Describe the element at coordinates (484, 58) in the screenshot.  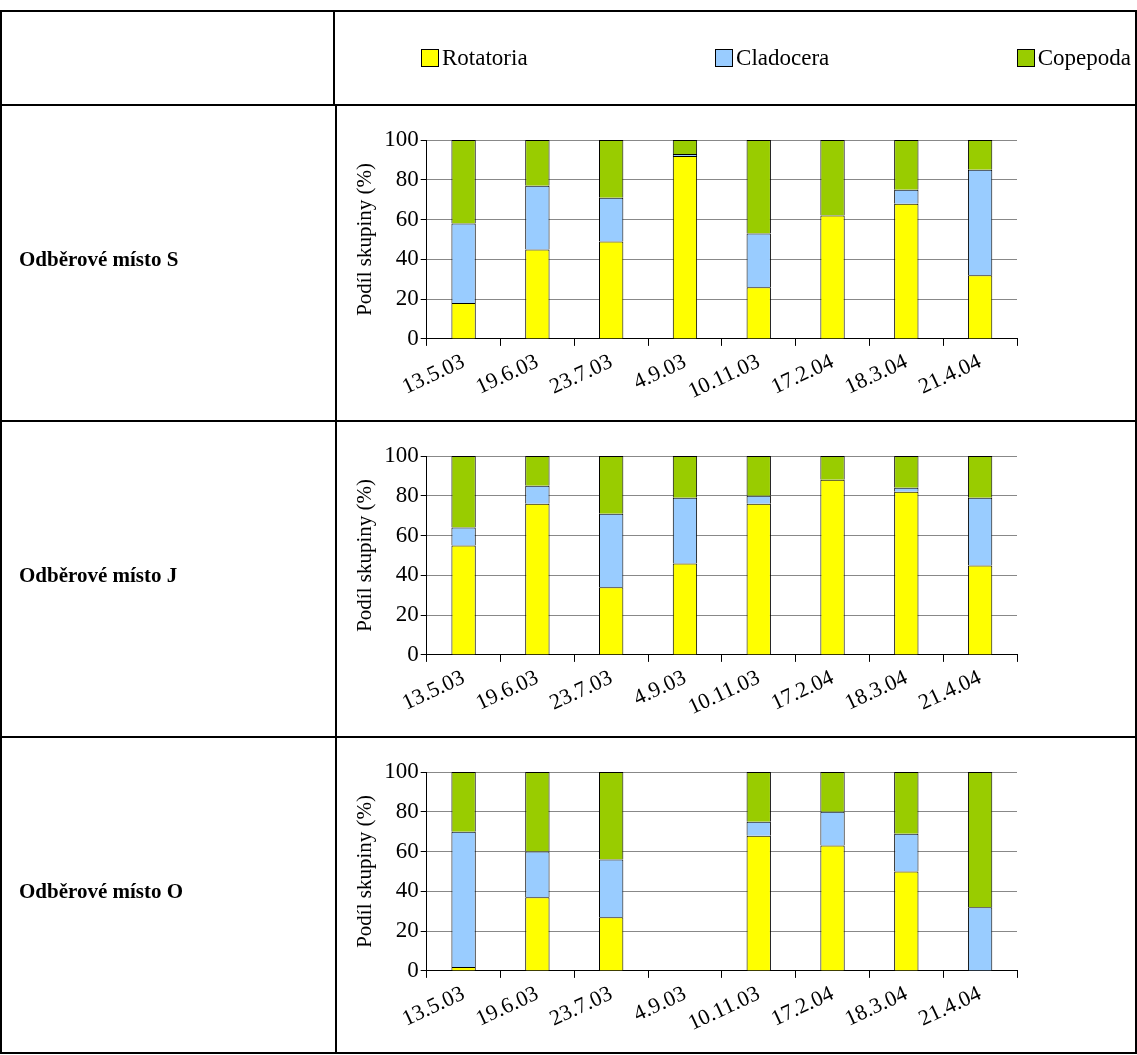
I see `legend-label: Rotatoria` at that location.